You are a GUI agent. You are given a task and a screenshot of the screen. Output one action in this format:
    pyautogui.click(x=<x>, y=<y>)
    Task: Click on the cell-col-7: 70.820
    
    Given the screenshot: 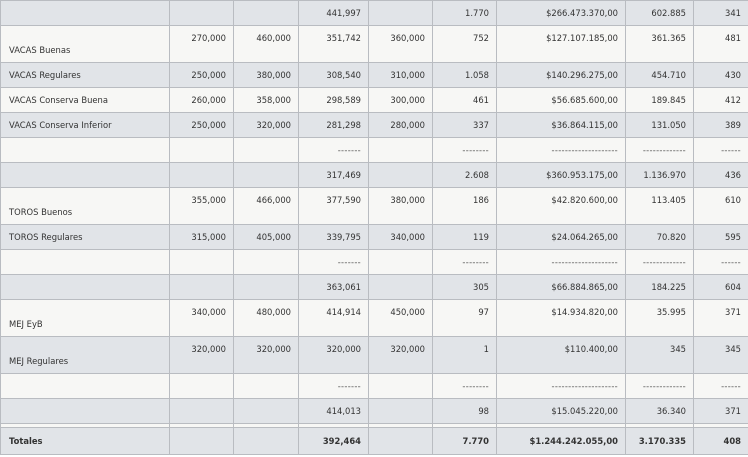 What is the action you would take?
    pyautogui.click(x=659, y=237)
    